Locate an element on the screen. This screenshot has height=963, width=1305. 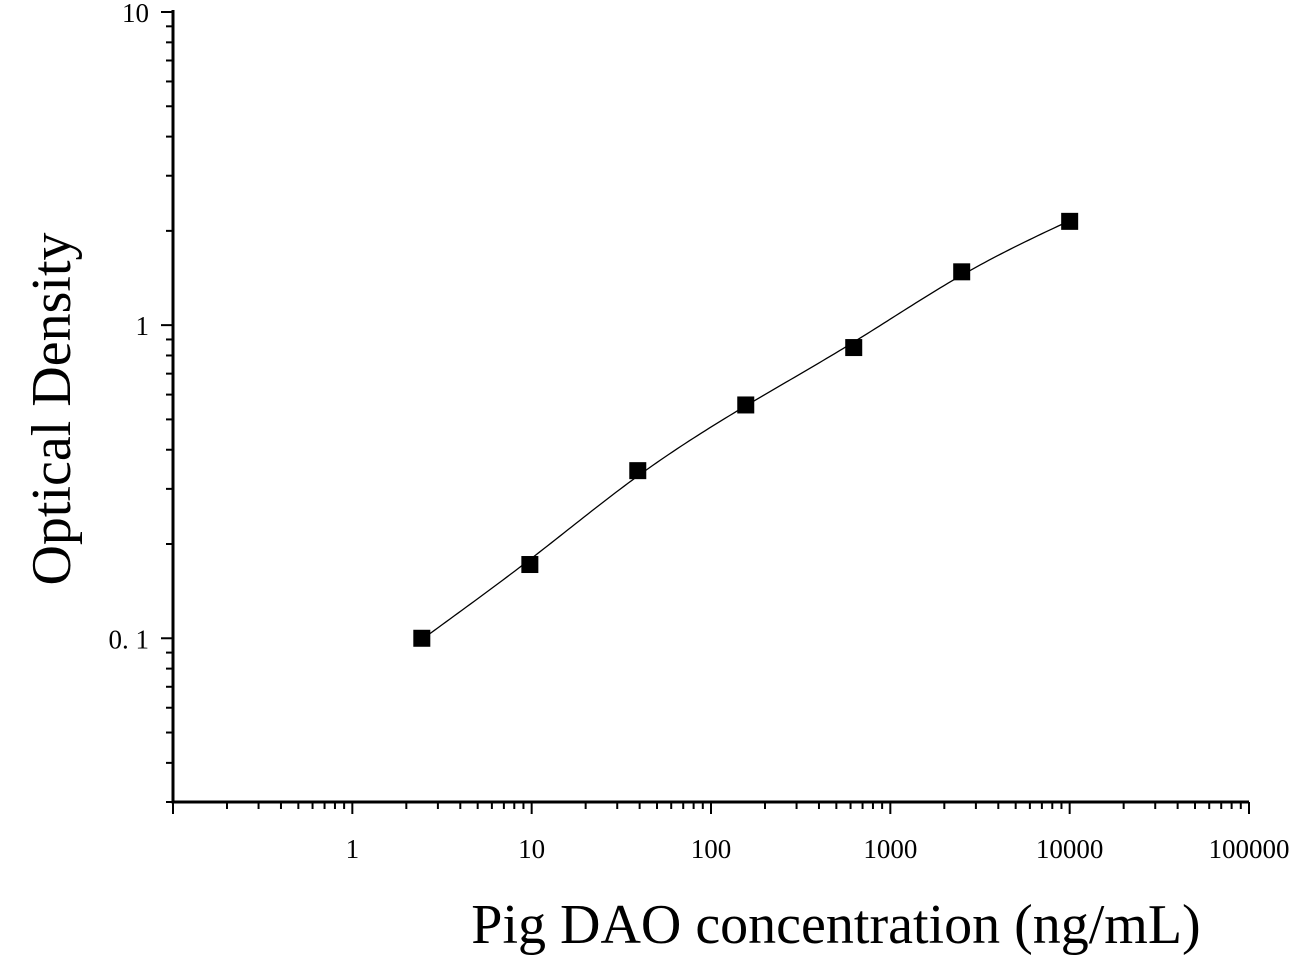
x-tick-label: 10000 is located at coordinates (1070, 849).